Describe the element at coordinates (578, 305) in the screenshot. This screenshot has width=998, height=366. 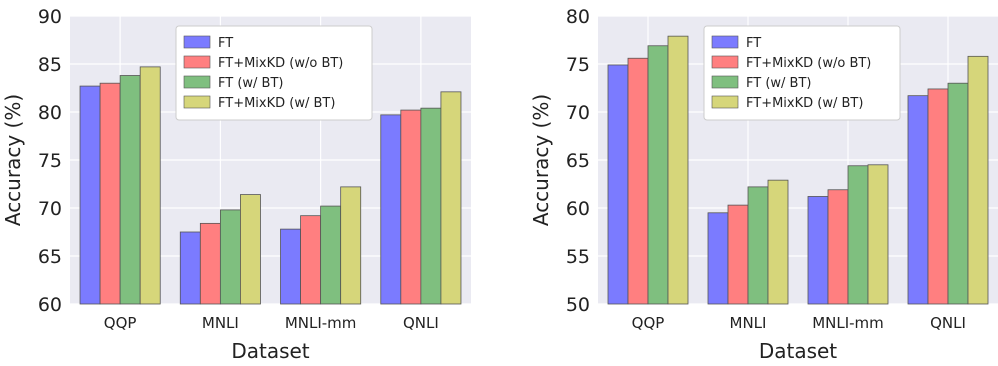
I see `y-tick-label: 50` at that location.